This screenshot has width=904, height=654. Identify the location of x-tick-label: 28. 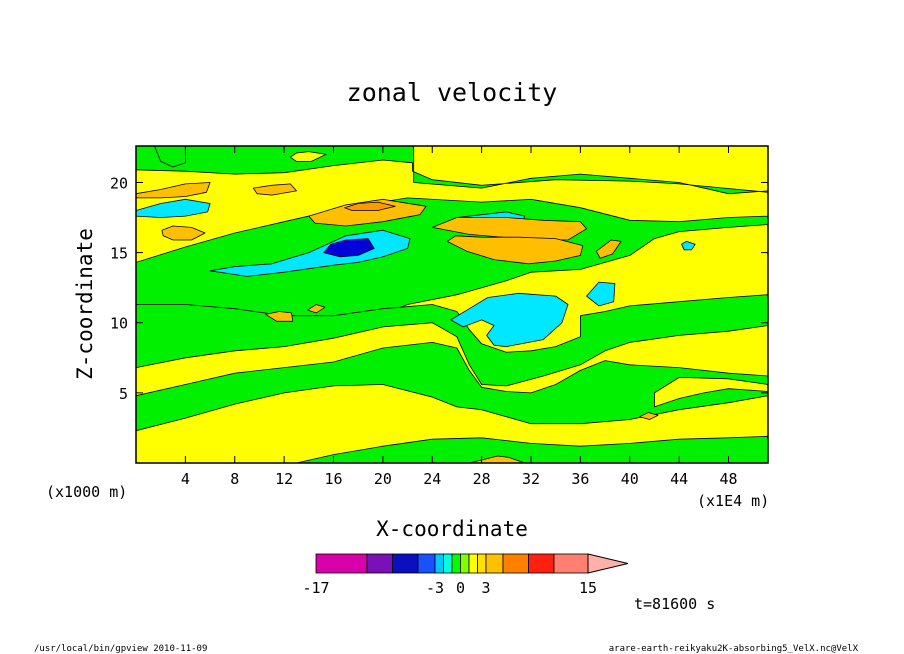
(482, 479).